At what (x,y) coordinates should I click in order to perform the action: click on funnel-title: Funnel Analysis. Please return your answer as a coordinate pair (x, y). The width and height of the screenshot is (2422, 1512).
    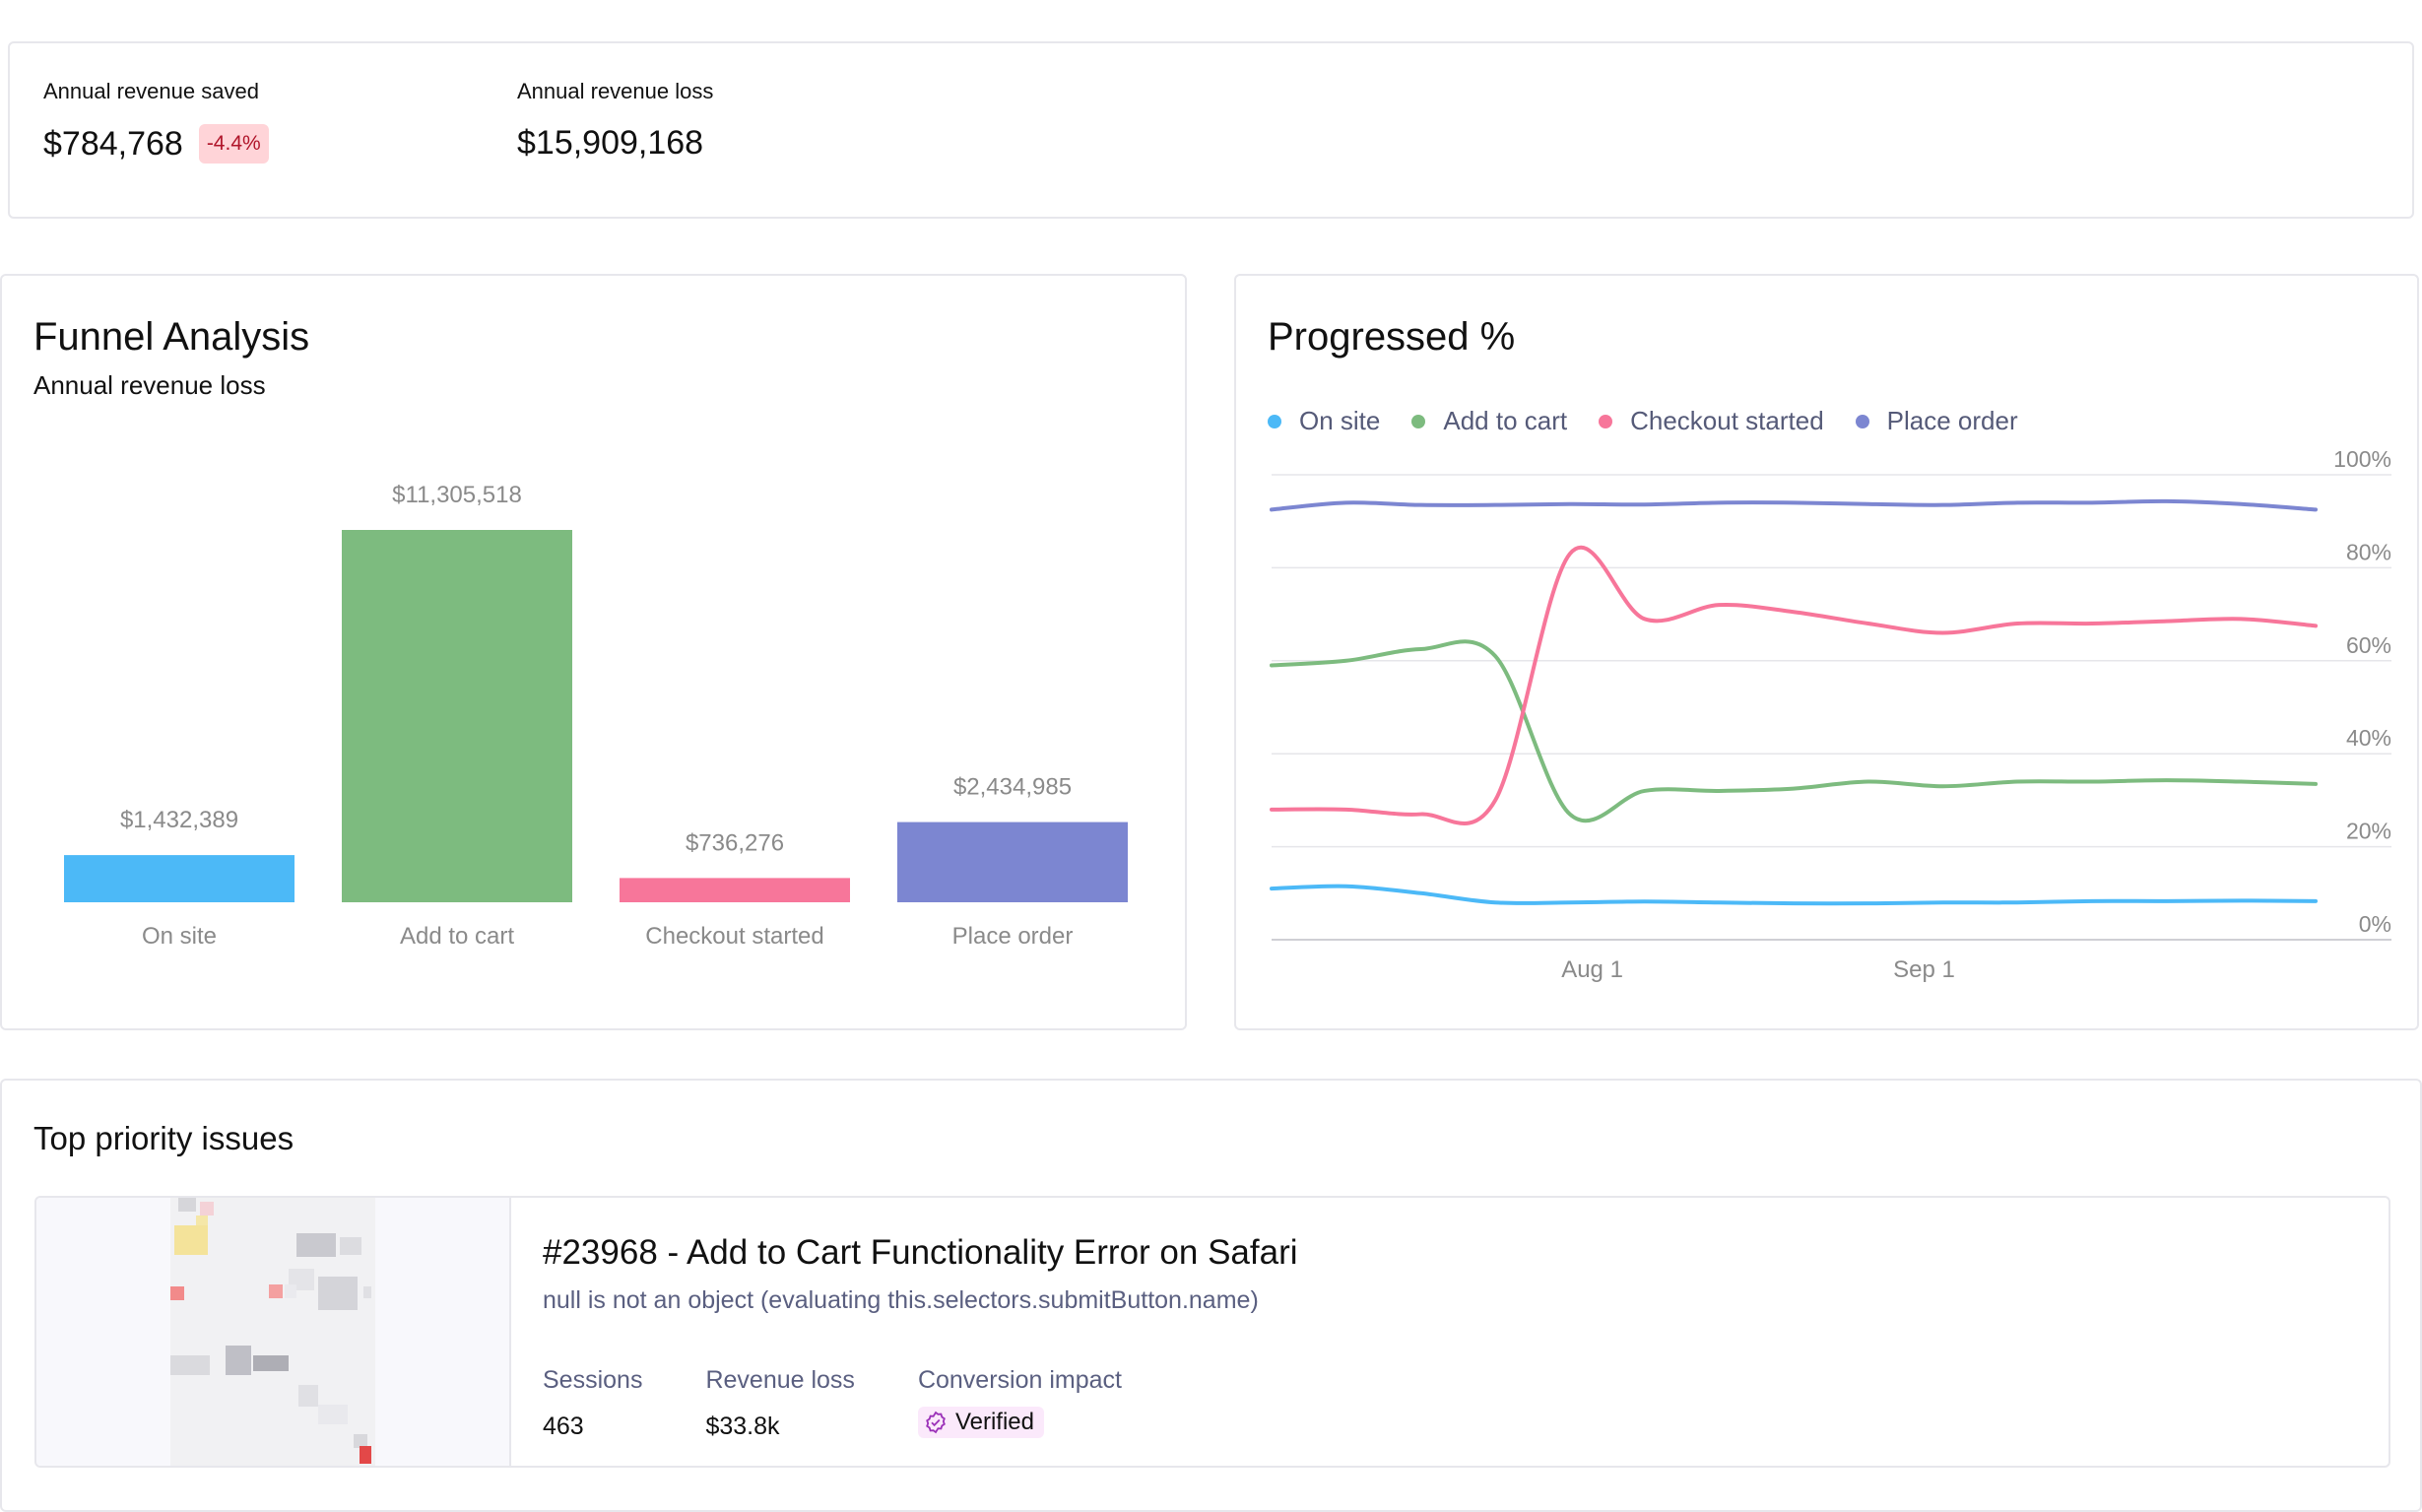
    Looking at the image, I should click on (171, 337).